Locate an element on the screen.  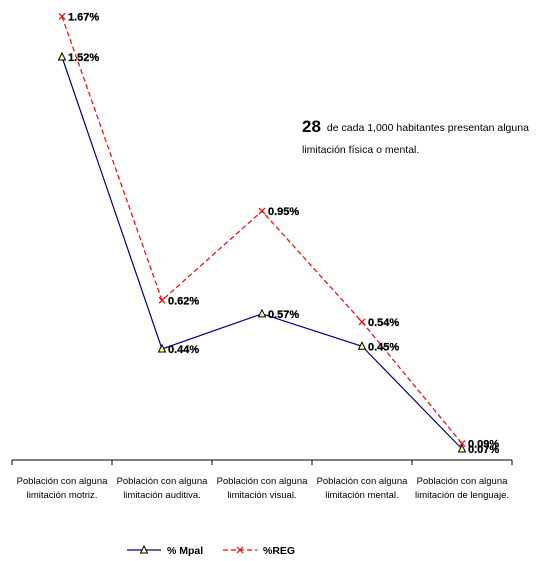
data-label: 0.95% is located at coordinates (283, 212).